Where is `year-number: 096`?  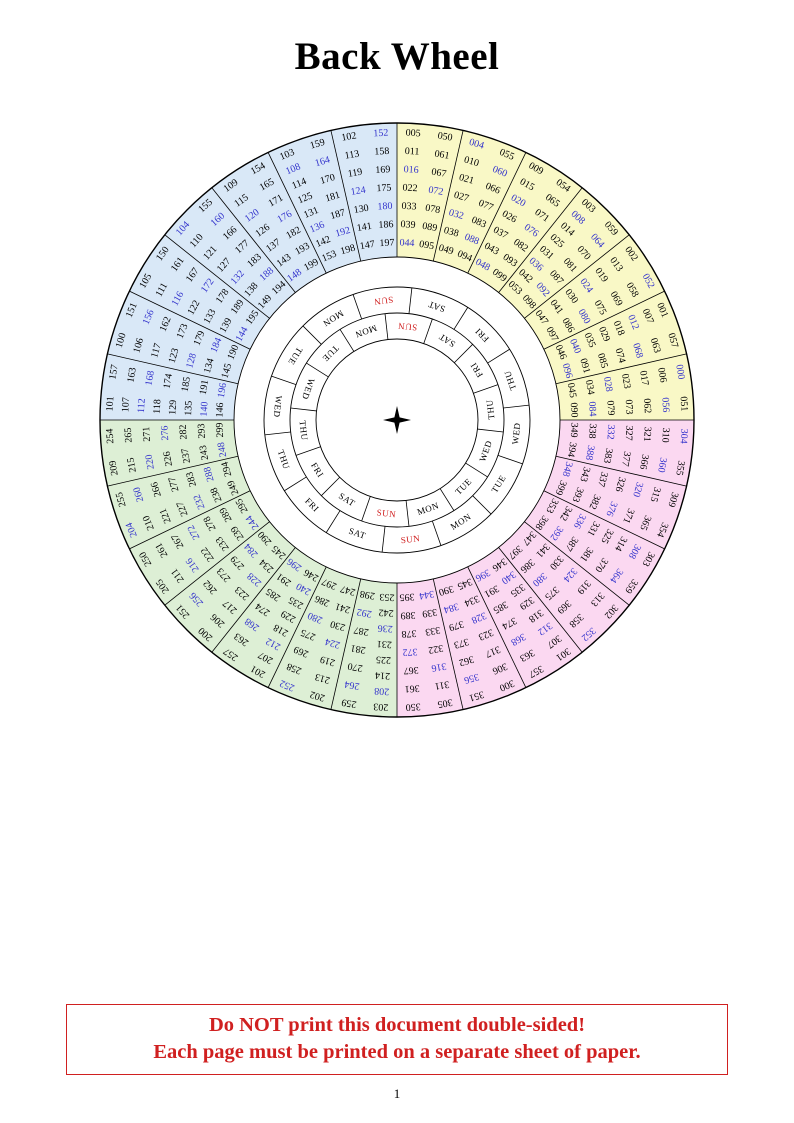 year-number: 096 is located at coordinates (567, 370).